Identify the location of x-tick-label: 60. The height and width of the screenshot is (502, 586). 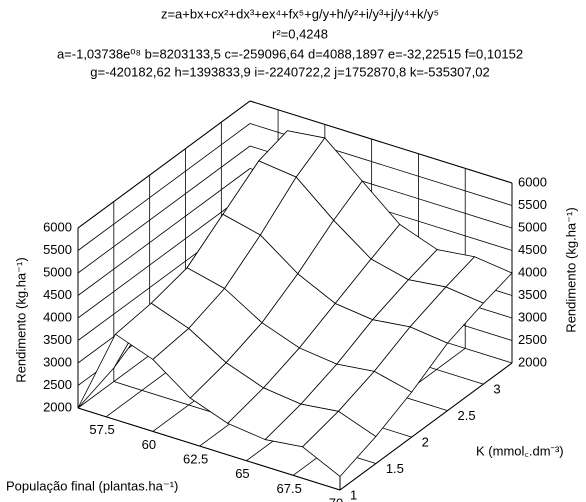
(149, 444).